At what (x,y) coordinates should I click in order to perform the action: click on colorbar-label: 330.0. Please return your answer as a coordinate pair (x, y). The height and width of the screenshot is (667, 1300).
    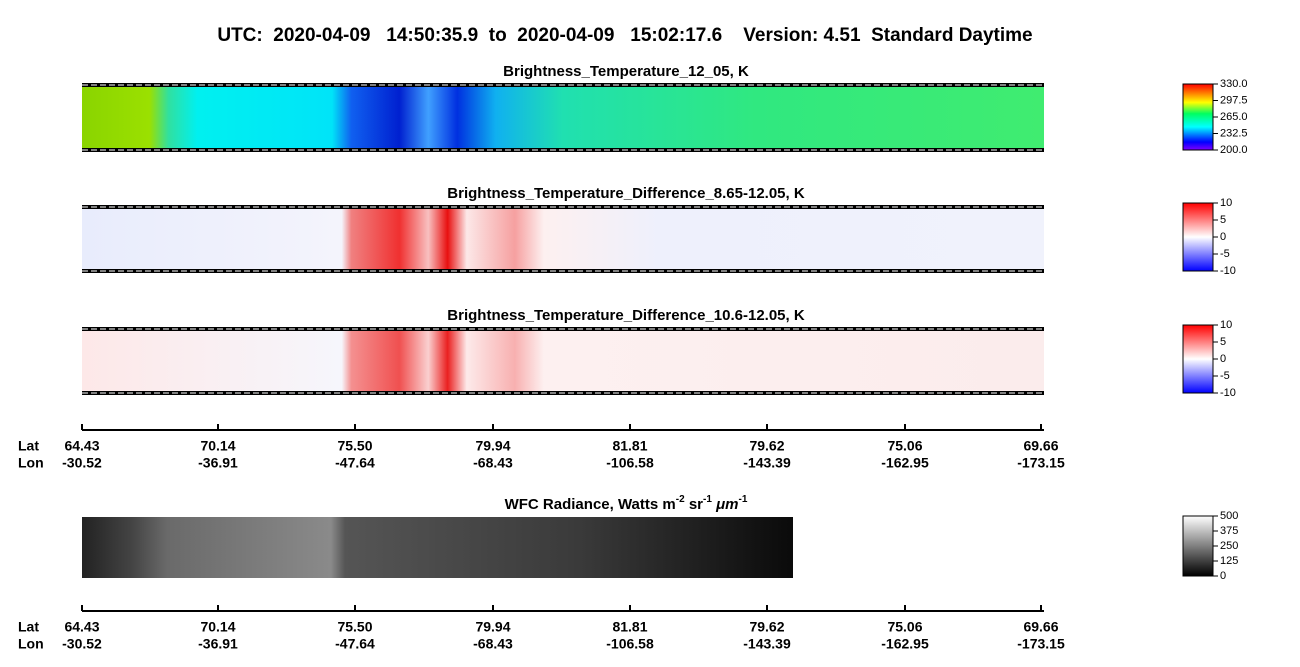
    Looking at the image, I should click on (1234, 84).